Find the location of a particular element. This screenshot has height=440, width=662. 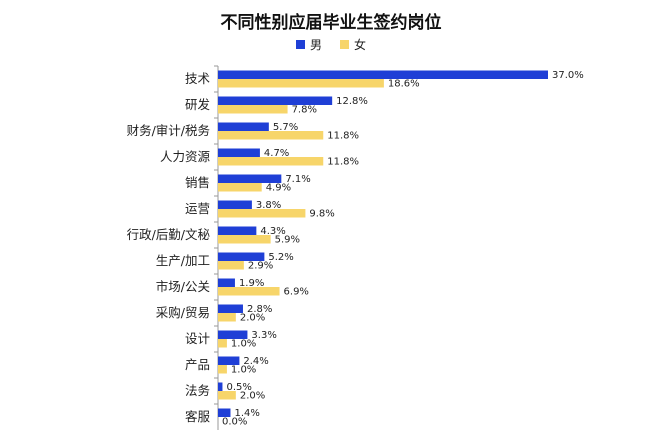

chart-legend: 男 女 is located at coordinates (331, 44).